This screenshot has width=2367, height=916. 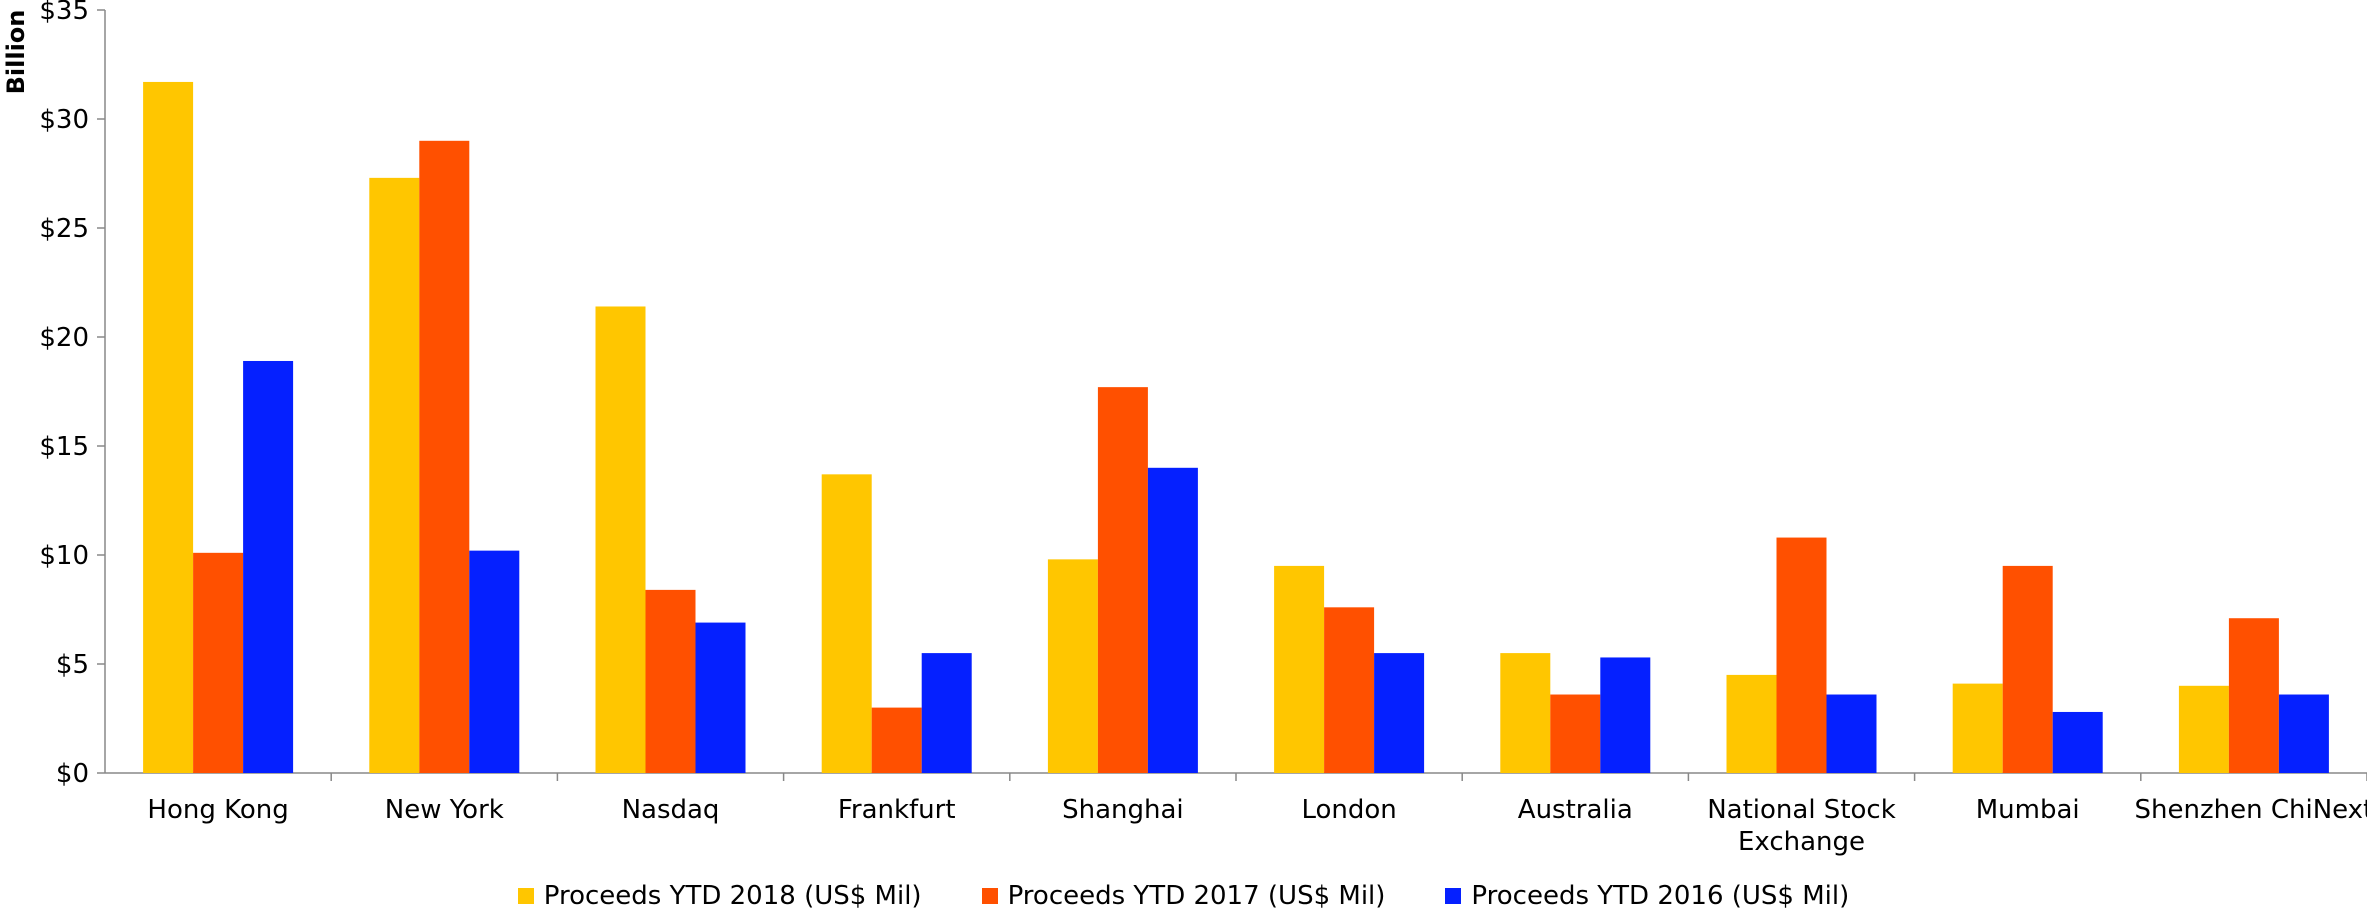 I want to click on y-tick-label: $15, so click(x=64, y=447).